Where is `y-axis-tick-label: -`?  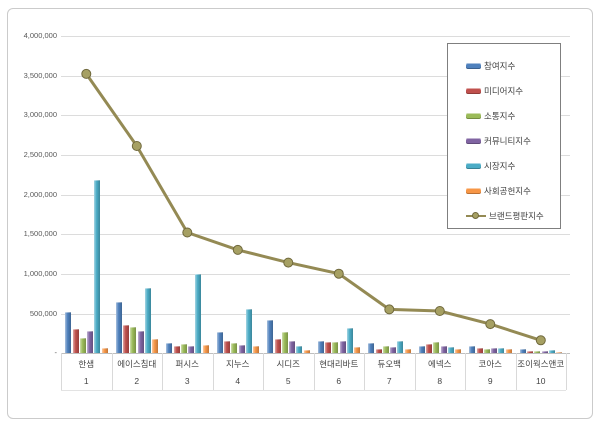
y-axis-tick-label: - is located at coordinates (56, 353).